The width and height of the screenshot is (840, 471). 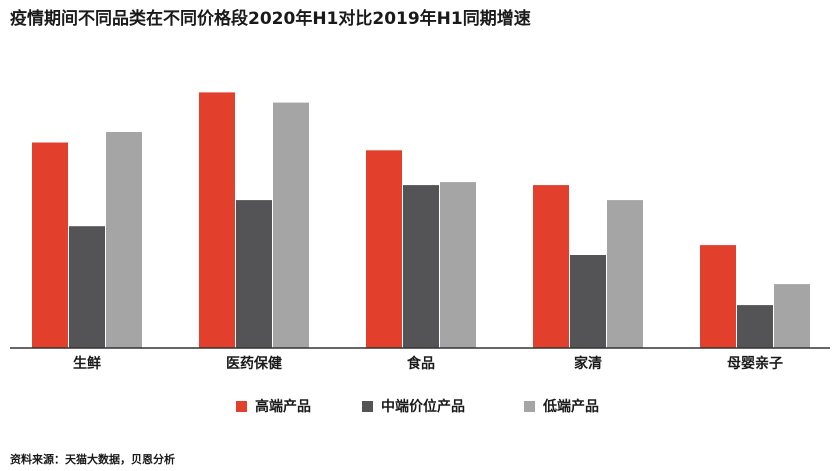 I want to click on x-tick-label: 生鲜, so click(x=87, y=363).